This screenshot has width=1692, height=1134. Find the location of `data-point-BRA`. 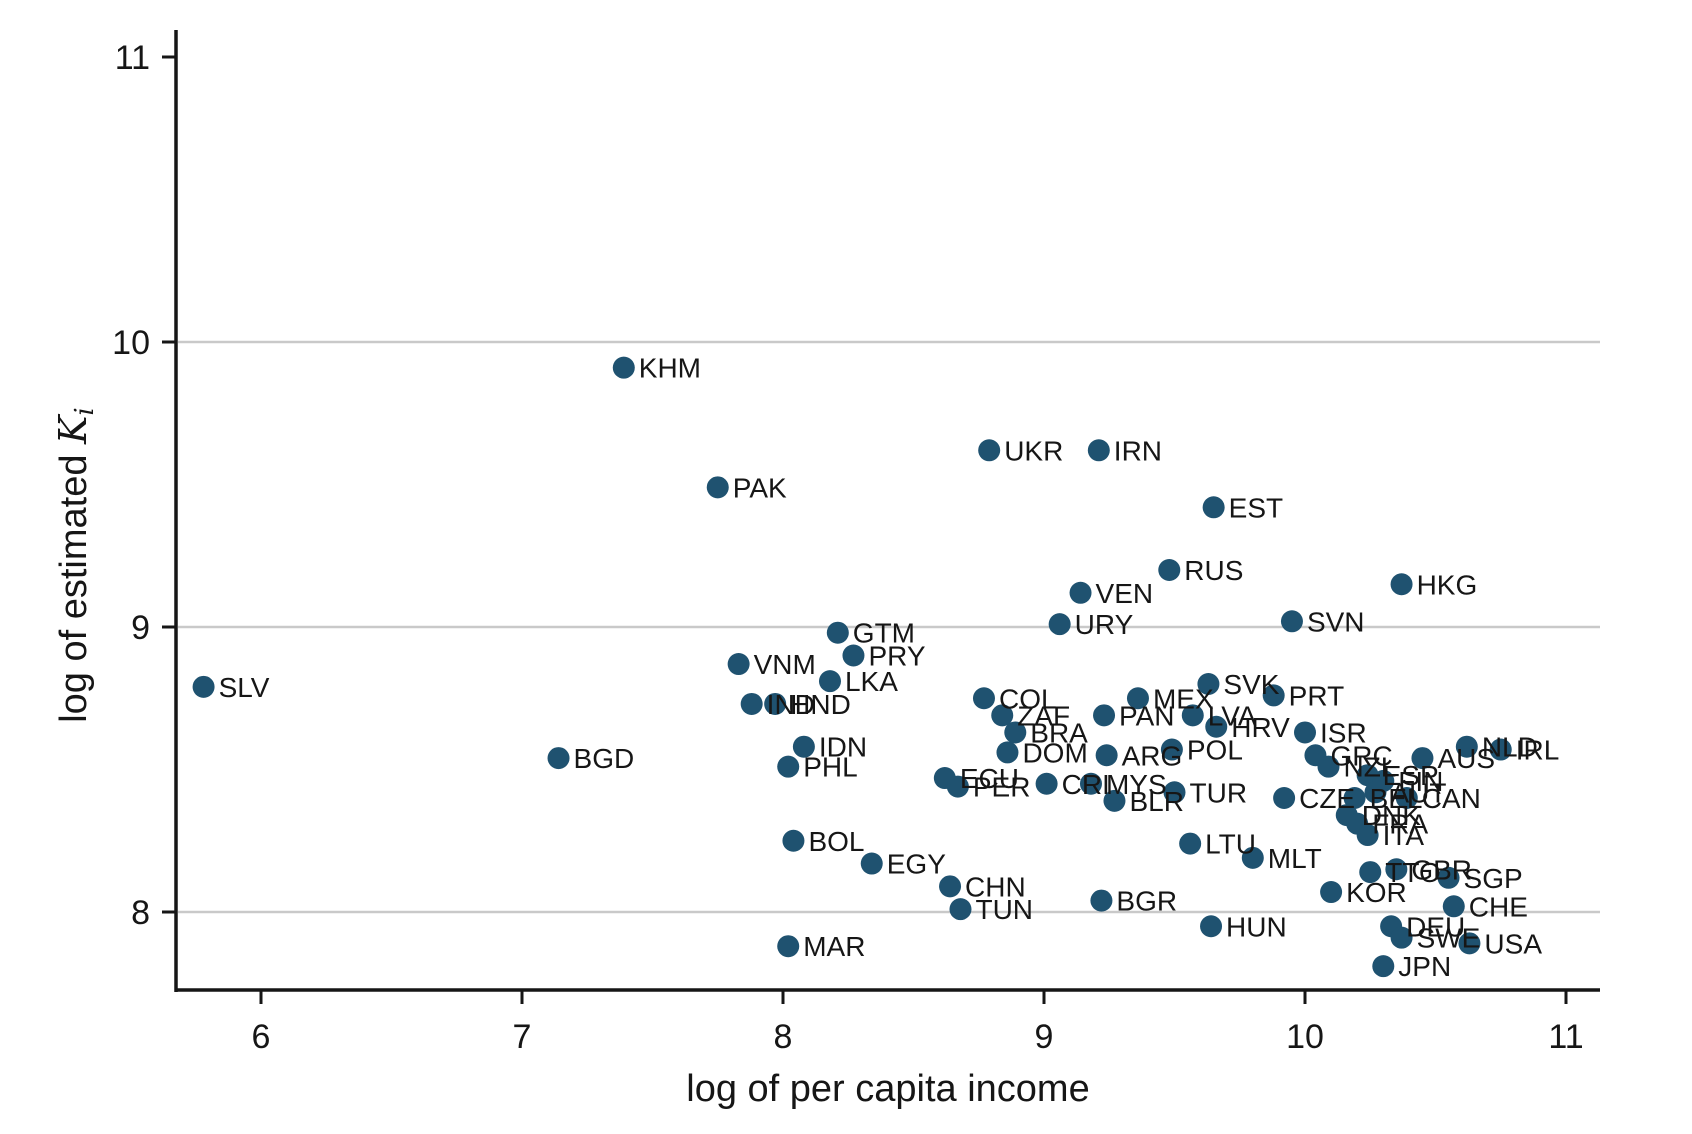

data-point-BRA is located at coordinates (1015, 732).